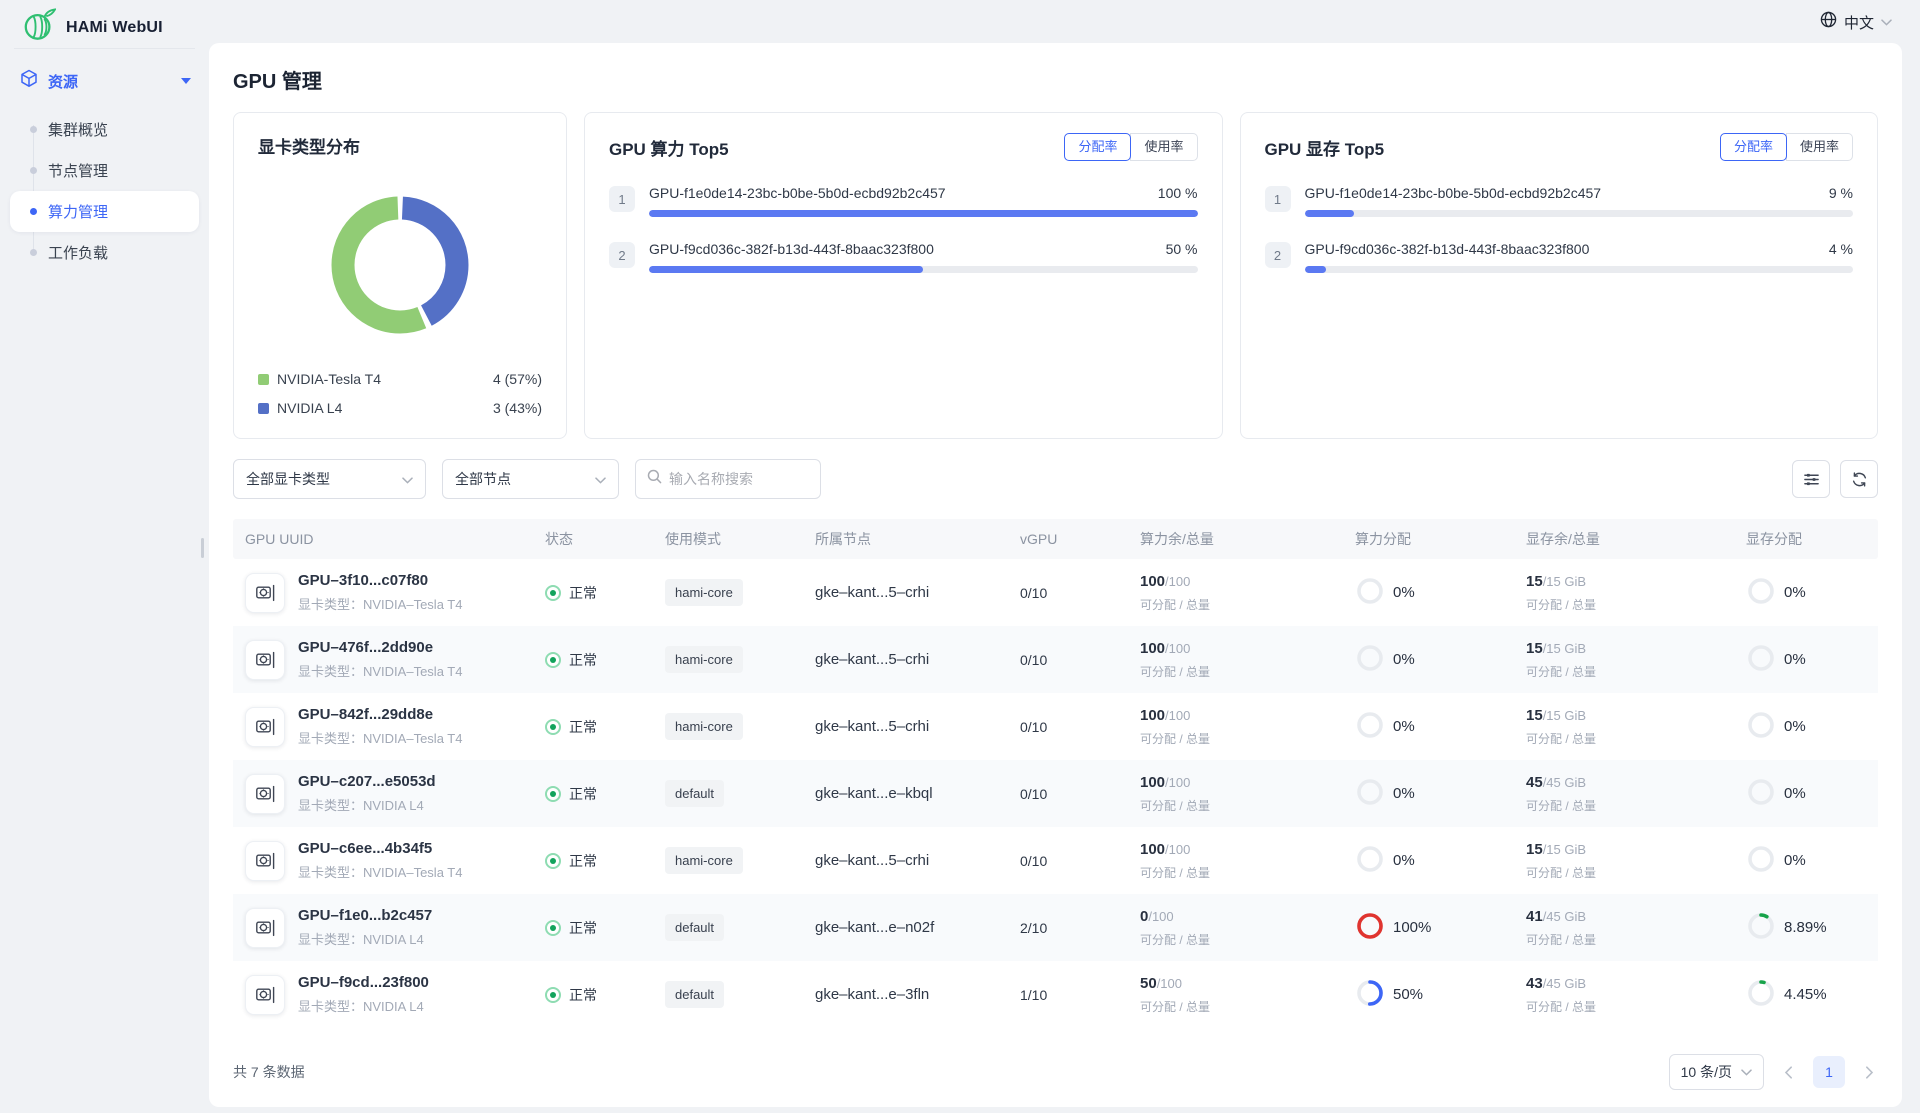 The image size is (1920, 1113). What do you see at coordinates (483, 479) in the screenshot?
I see `node-select-value: 全部节点` at bounding box center [483, 479].